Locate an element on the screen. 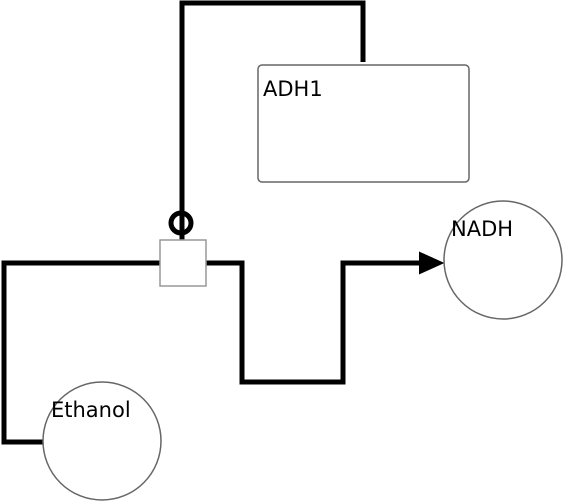 This screenshot has height=503, width=563. enzyme-node-label: ADH1 is located at coordinates (293, 89).